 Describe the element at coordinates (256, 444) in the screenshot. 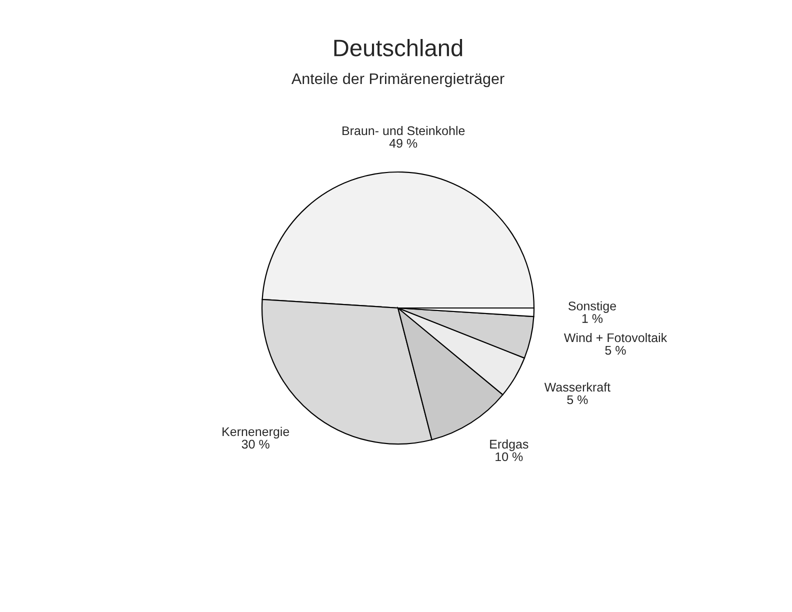

I see `data-label: 30 %` at that location.